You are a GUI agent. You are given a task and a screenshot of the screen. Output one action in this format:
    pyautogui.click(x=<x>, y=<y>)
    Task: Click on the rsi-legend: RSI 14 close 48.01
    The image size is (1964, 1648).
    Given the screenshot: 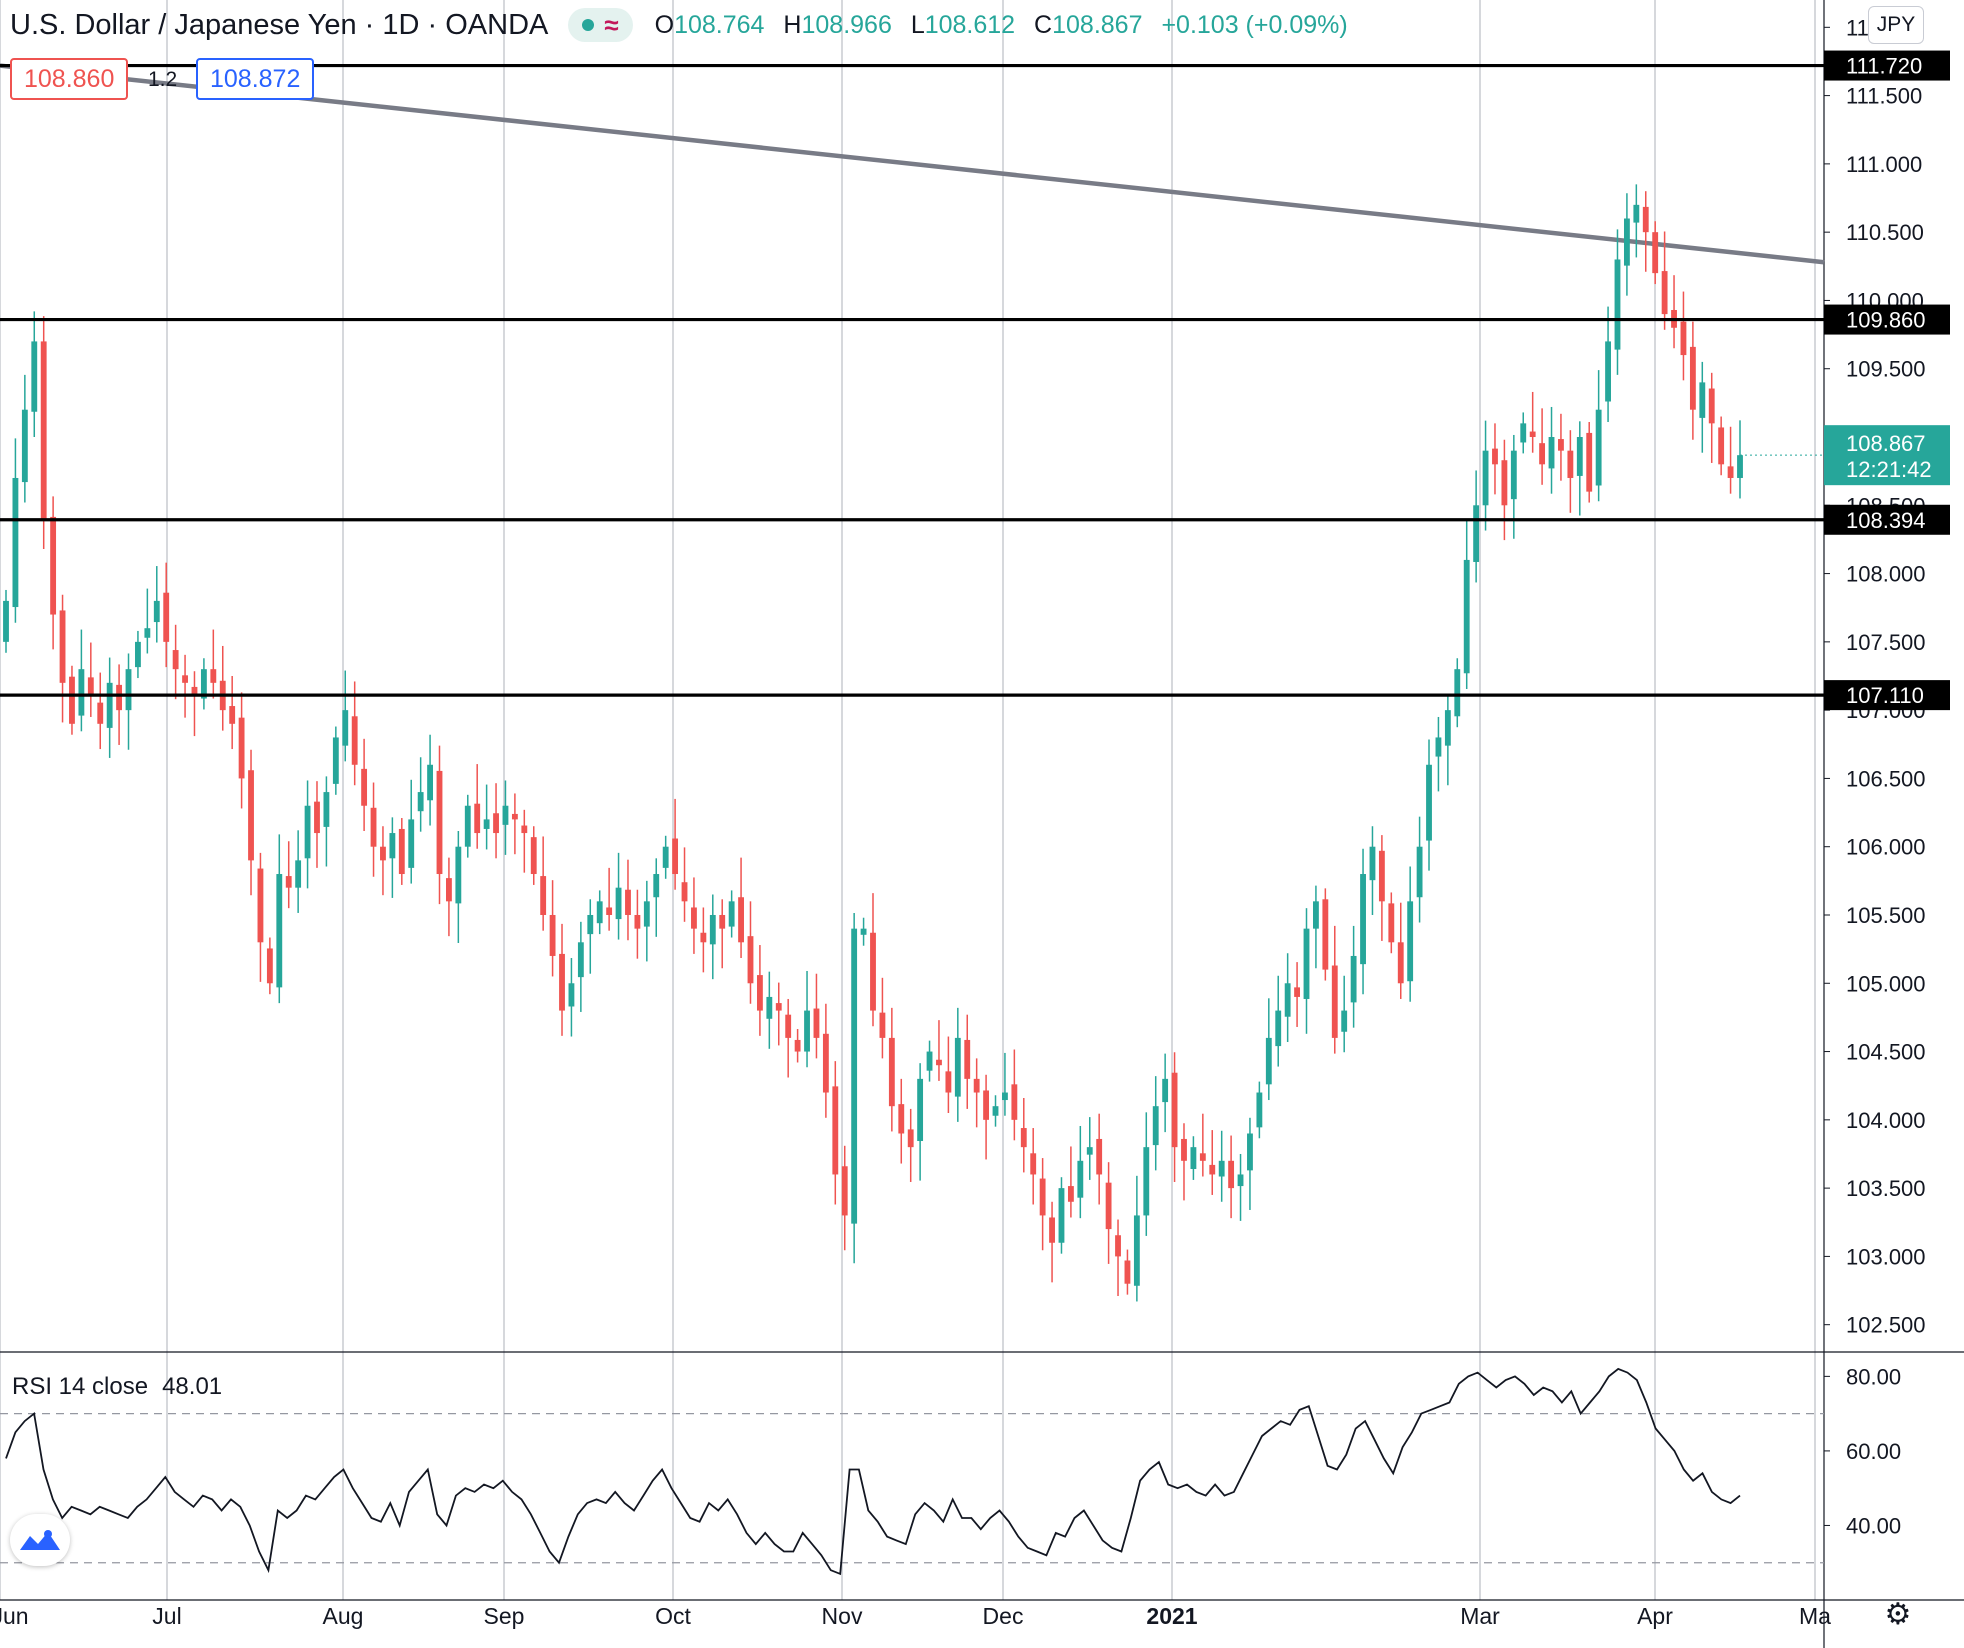 What is the action you would take?
    pyautogui.click(x=117, y=1387)
    